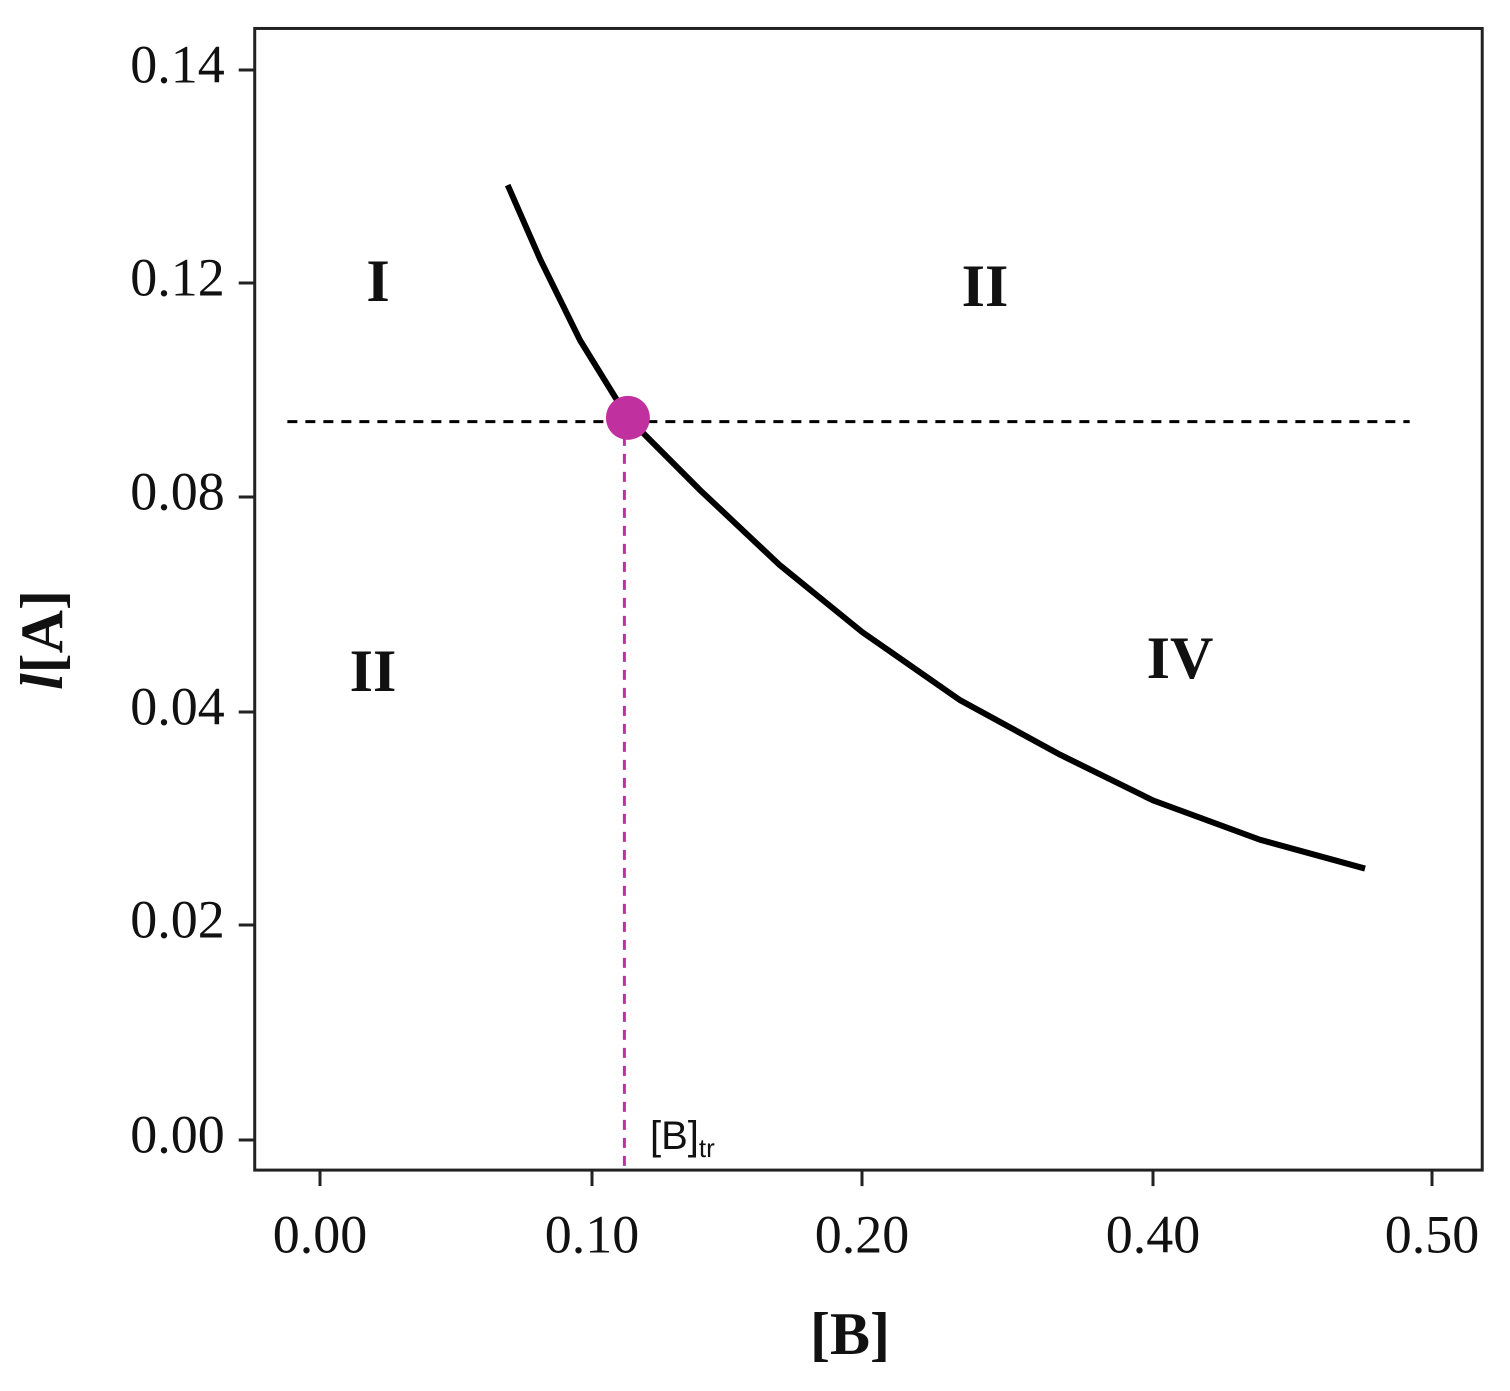  Describe the element at coordinates (177, 277) in the screenshot. I see `y-tick-label: 0.12` at that location.